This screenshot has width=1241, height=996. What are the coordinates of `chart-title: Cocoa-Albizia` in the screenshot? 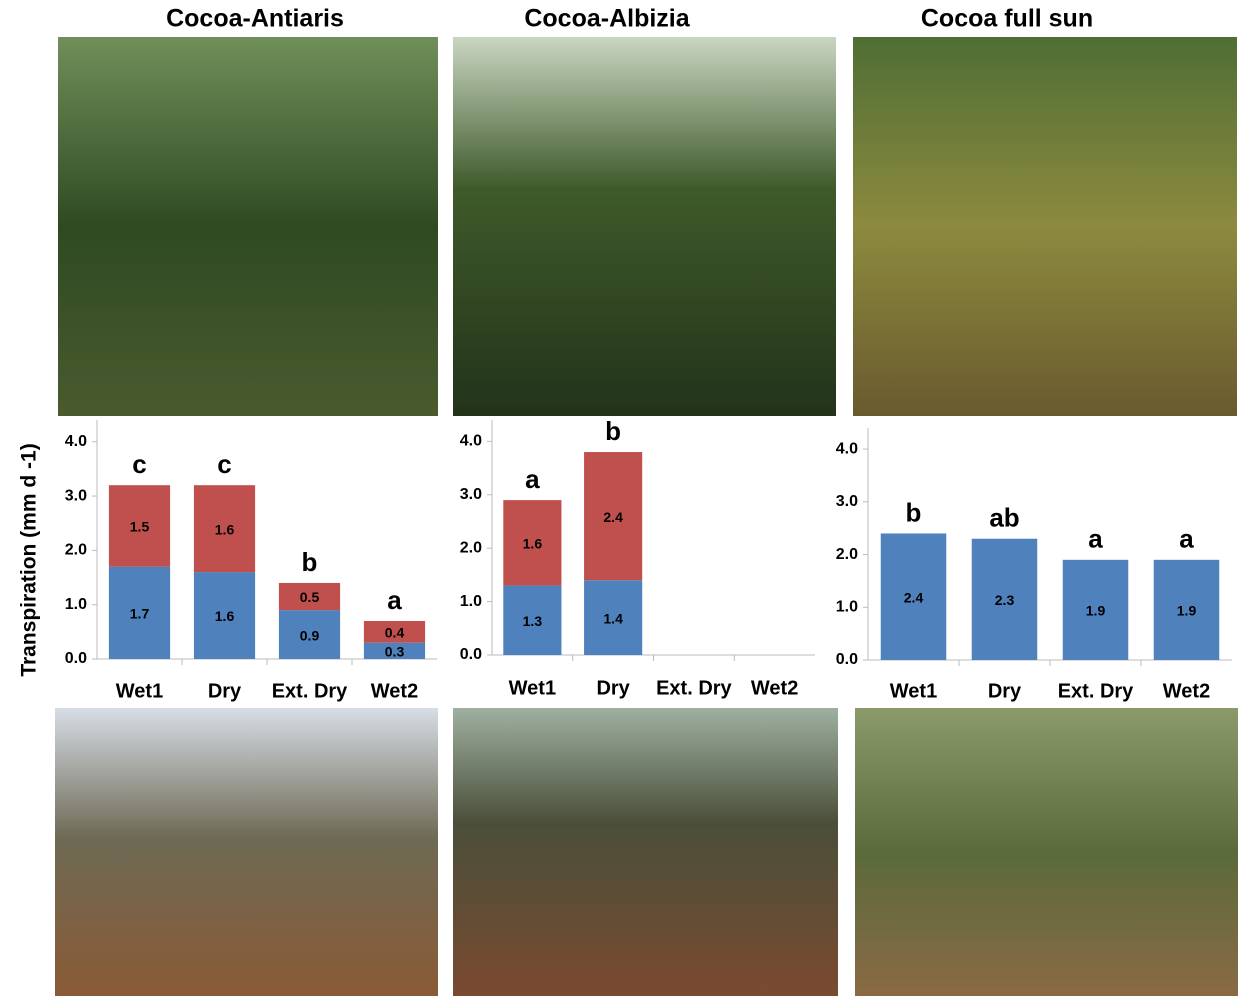 It's located at (607, 19).